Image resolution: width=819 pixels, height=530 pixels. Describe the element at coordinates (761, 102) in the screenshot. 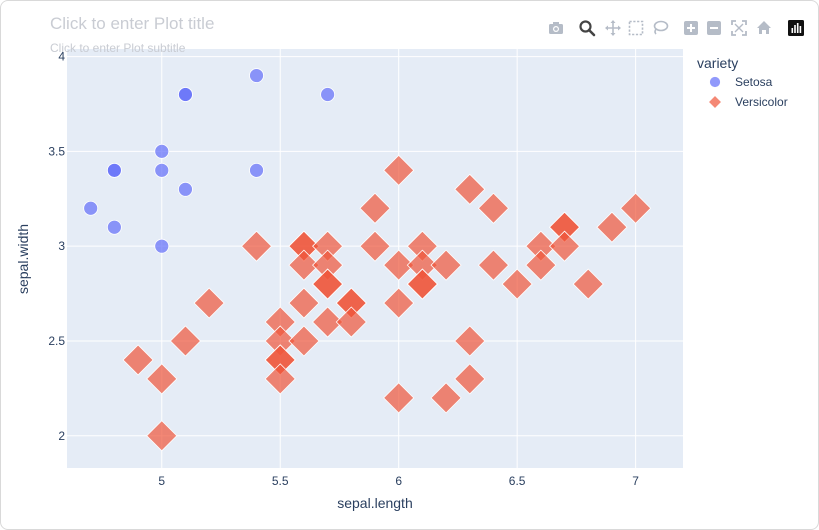

I see `legend-label-versicolor: Versicolor` at that location.